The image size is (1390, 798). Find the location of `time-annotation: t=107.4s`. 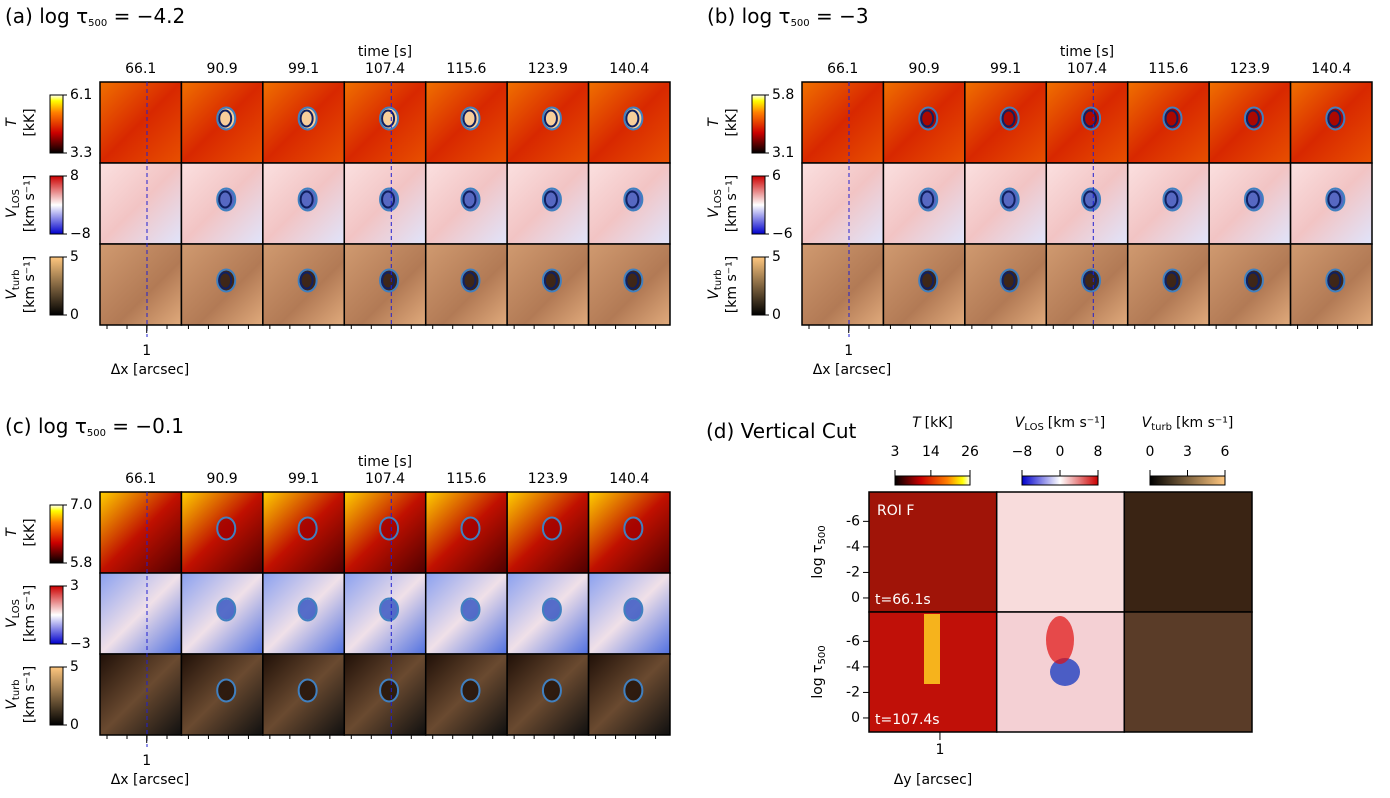

time-annotation: t=107.4s is located at coordinates (907, 720).